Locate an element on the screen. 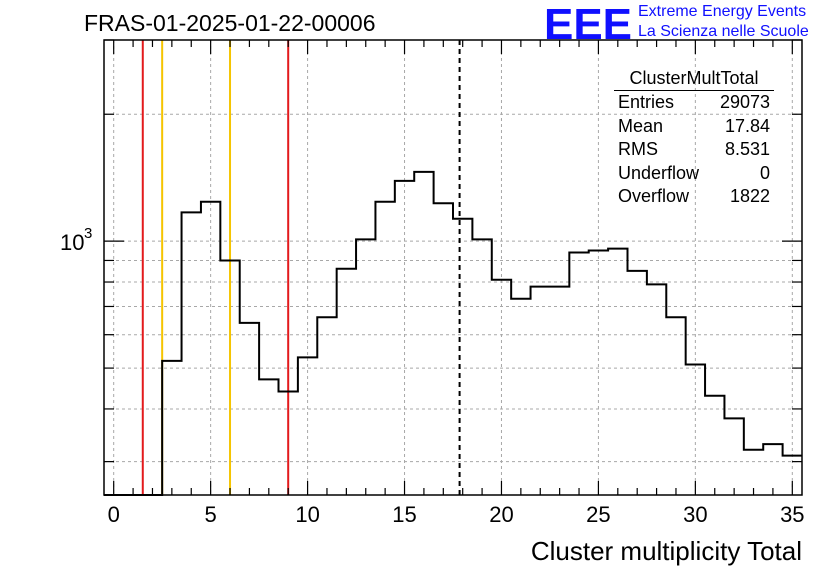 This screenshot has width=836, height=572. x-tick-label: 0 is located at coordinates (114, 514).